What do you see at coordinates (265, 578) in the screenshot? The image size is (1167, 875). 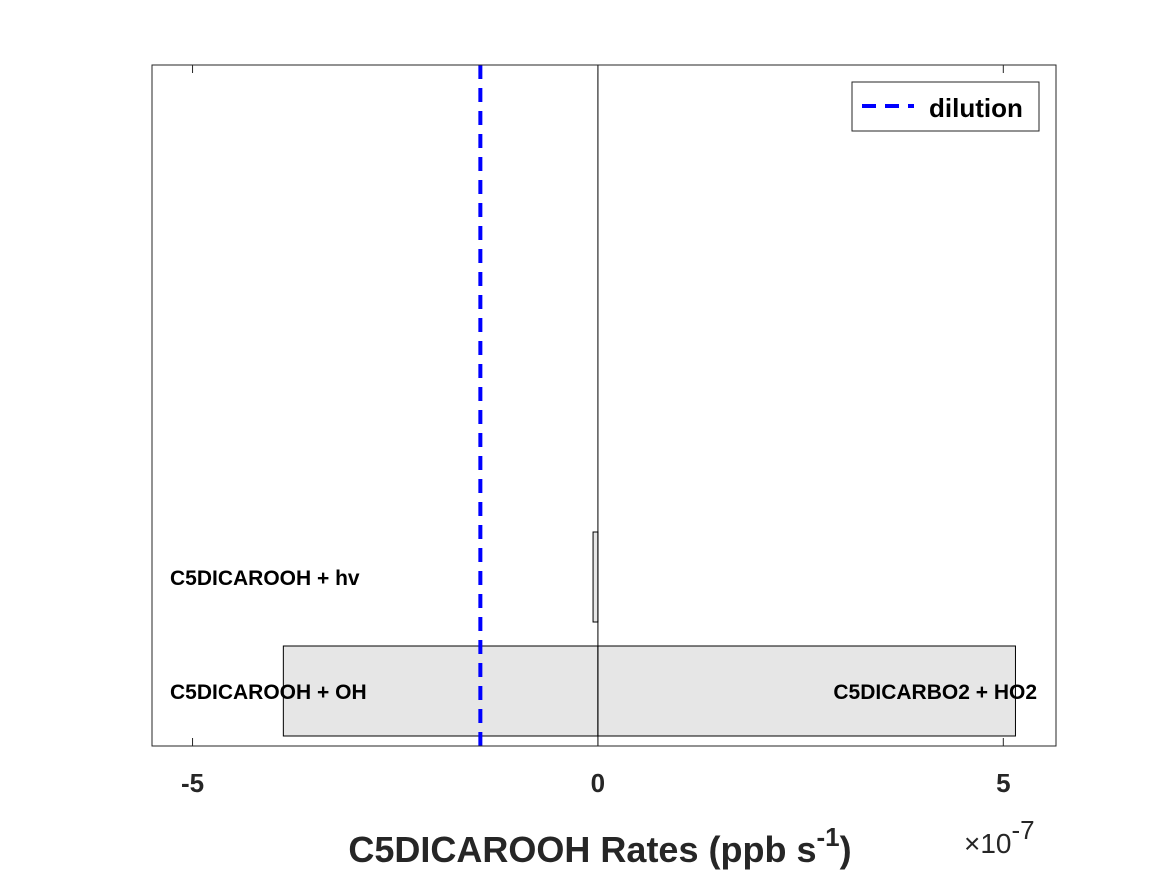 I see `bar-left-label: C5DICAROOH + hv` at bounding box center [265, 578].